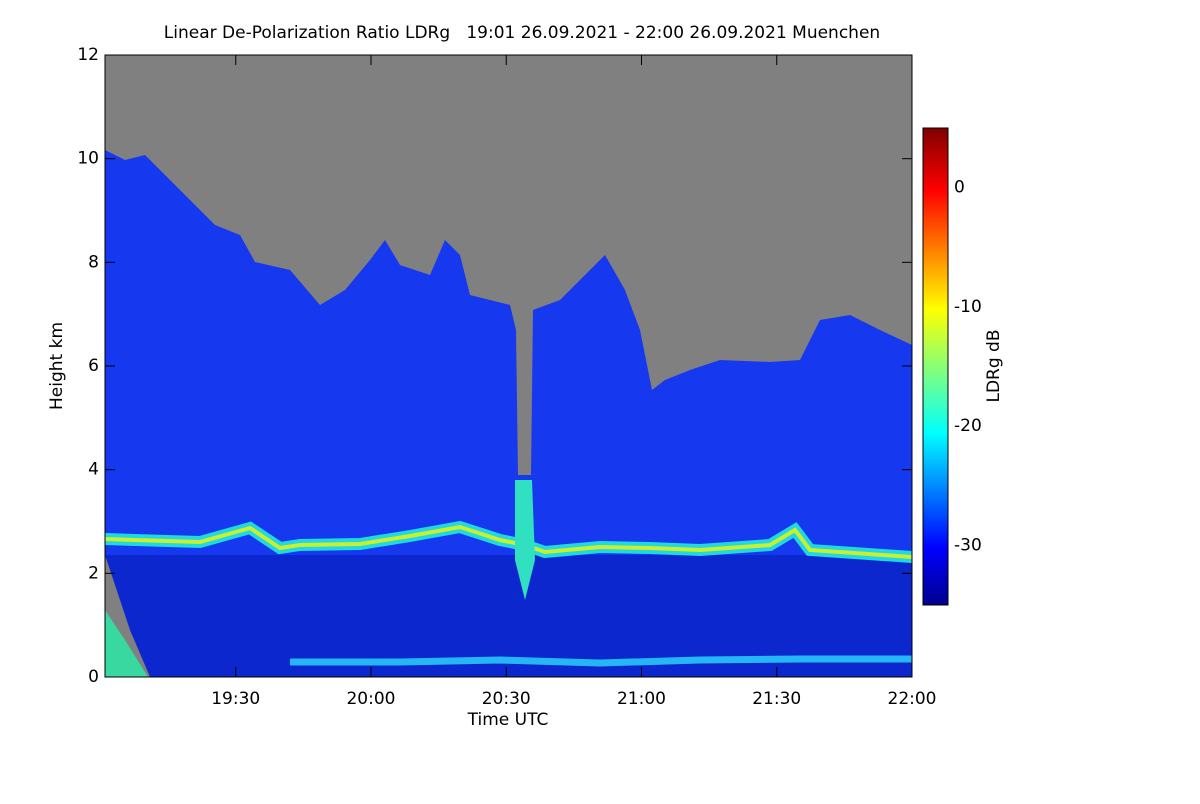 Image resolution: width=1200 pixels, height=804 pixels. I want to click on y-tick-label: 10, so click(88, 159).